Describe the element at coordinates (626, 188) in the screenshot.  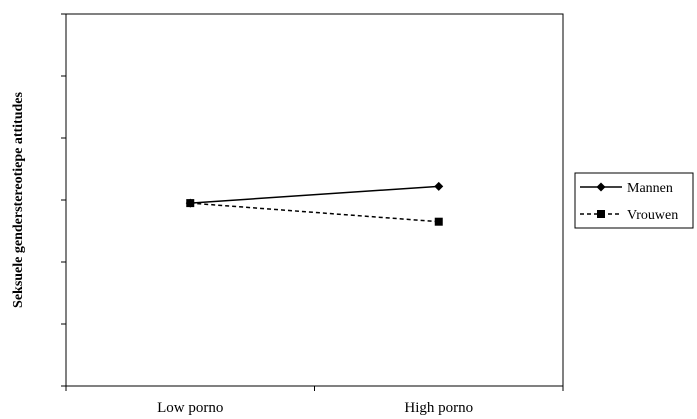
I see `legend-entry: Mannen` at that location.